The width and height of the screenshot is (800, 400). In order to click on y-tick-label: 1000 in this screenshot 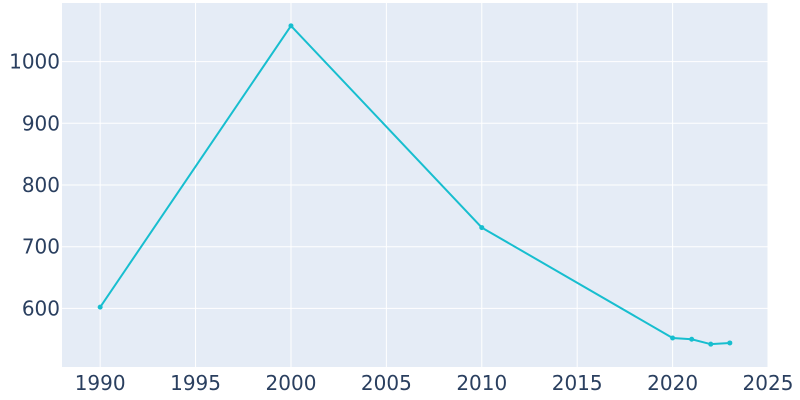, I will do `click(34, 62)`.